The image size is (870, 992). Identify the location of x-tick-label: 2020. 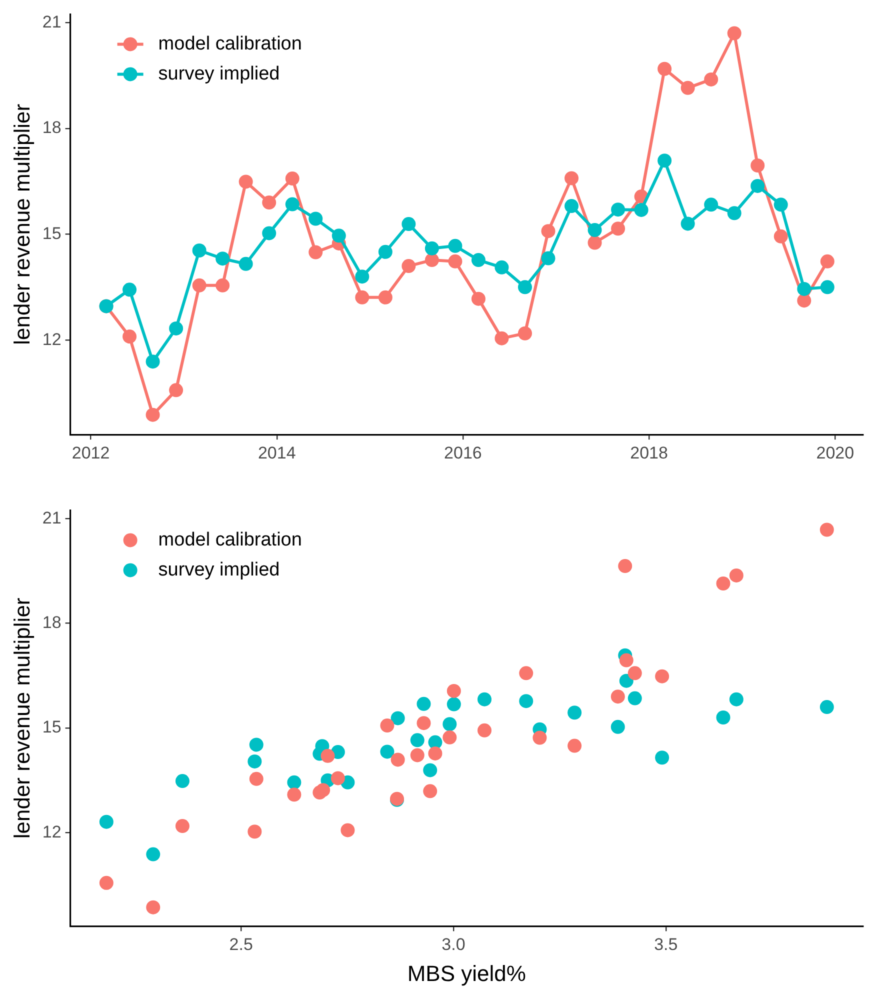
(835, 452).